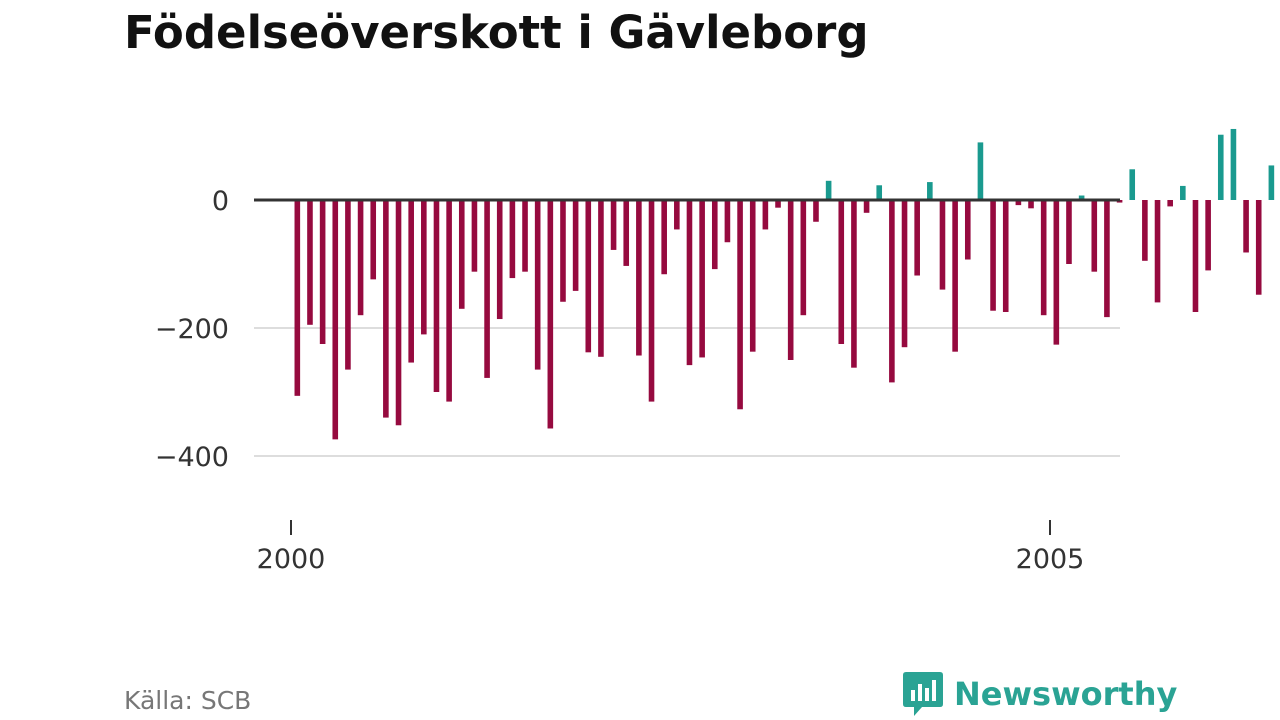 This screenshot has width=1280, height=720. I want to click on brand-name: Newsworthy, so click(1066, 694).